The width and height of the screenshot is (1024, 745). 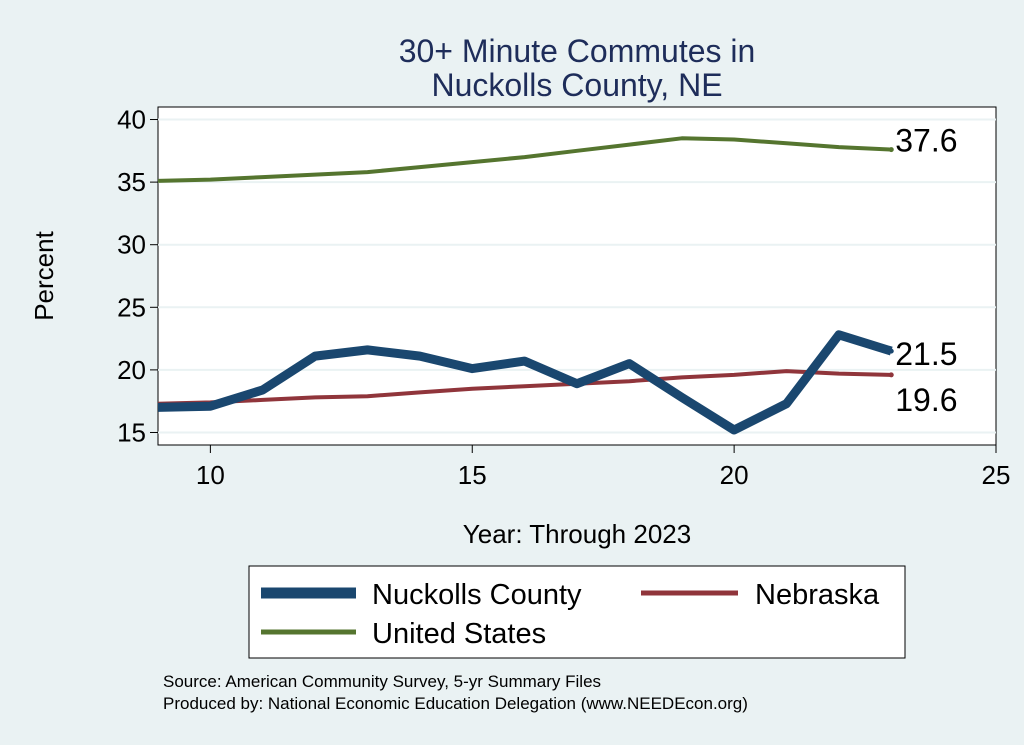 I want to click on x-tick-label: 25, so click(x=996, y=475).